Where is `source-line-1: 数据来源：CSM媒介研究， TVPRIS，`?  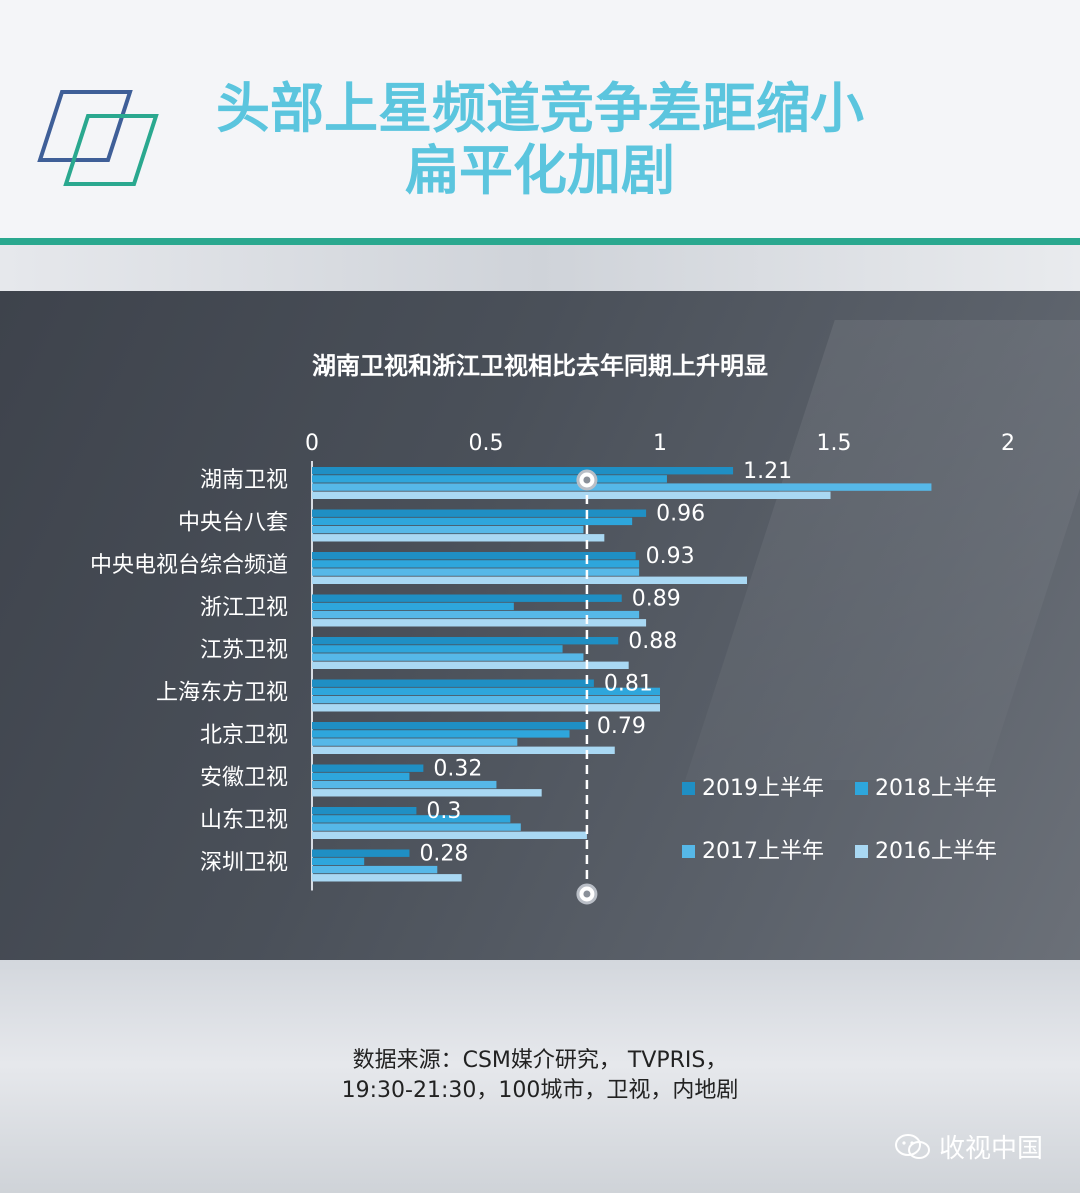
source-line-1: 数据来源：CSM媒介研究， TVPRIS， is located at coordinates (540, 1060).